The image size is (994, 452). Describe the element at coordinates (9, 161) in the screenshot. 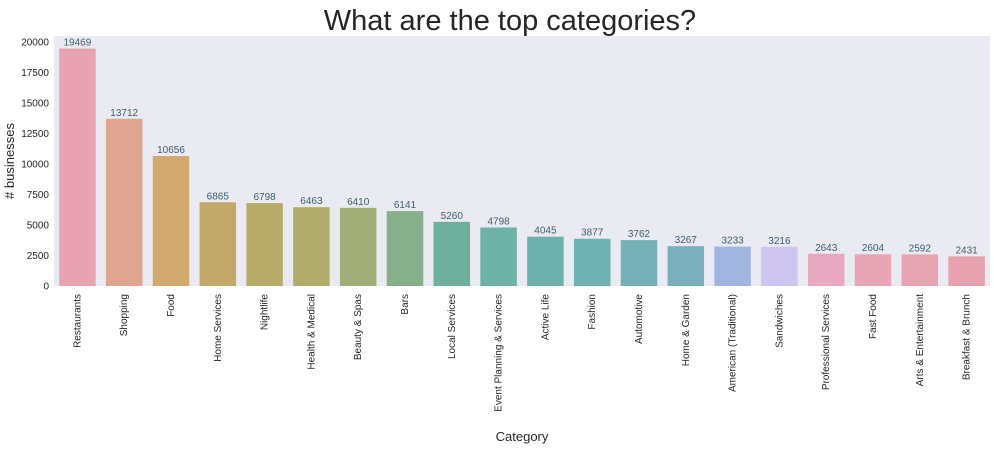

I see `y-axis-label: # businesses` at that location.